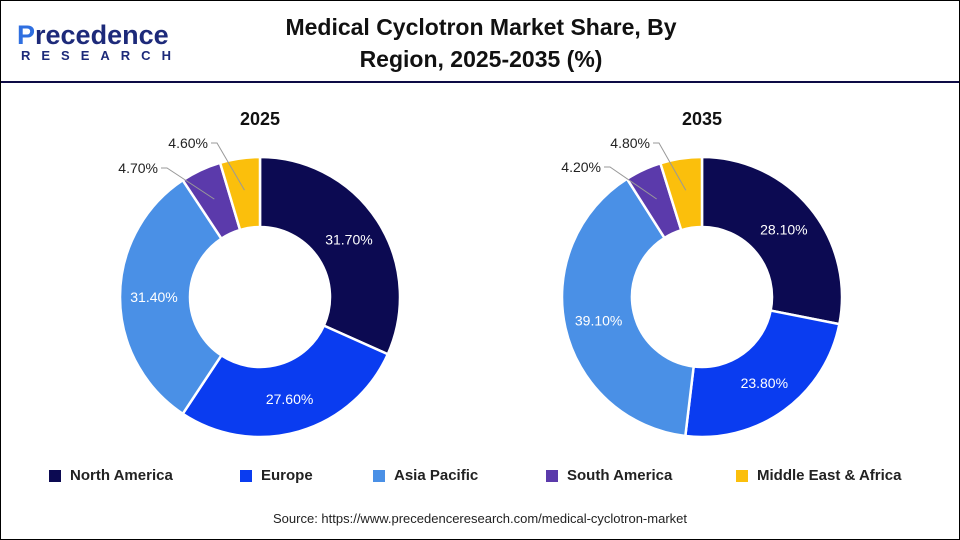  Describe the element at coordinates (702, 119) in the screenshot. I see `donut-title: 2035` at that location.